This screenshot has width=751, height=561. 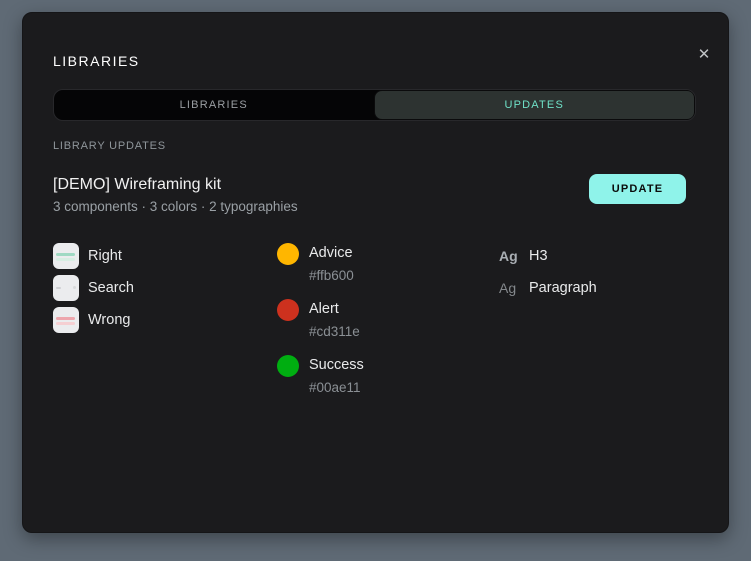 I want to click on typography-item-h3: Ag H3, so click(x=597, y=256).